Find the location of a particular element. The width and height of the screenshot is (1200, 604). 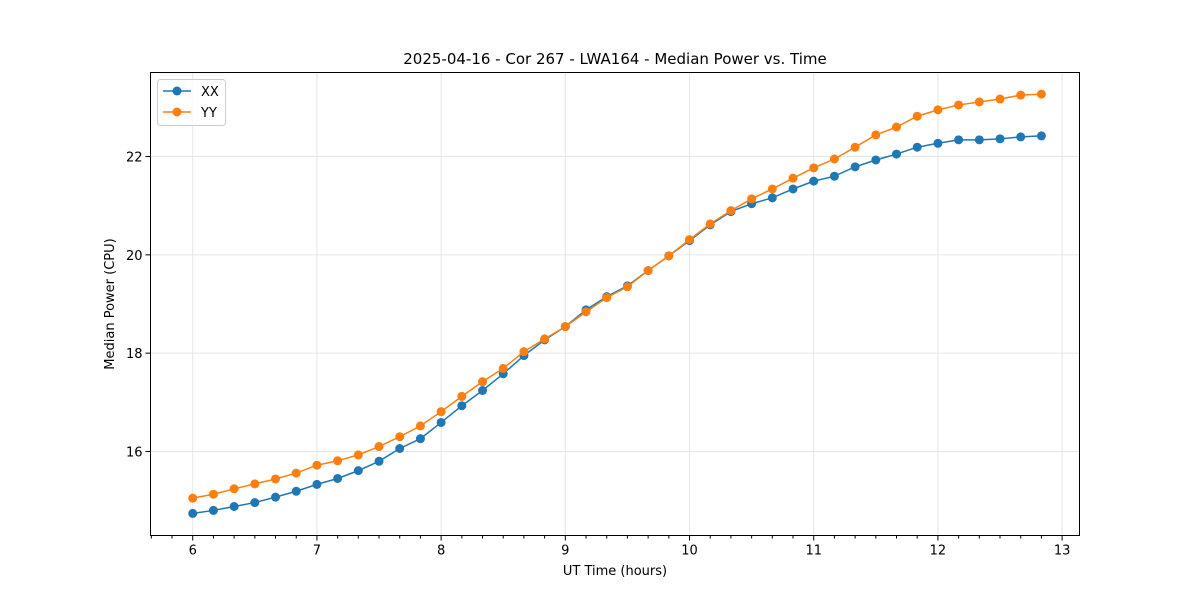

x-tick-label: 8 is located at coordinates (441, 551).